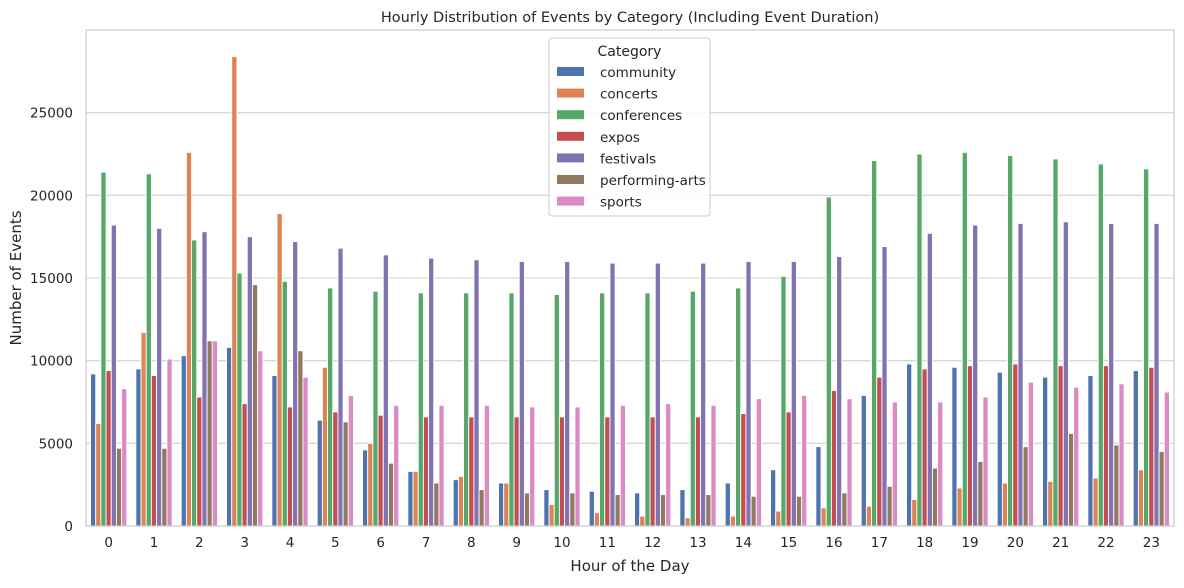  I want to click on x-axis-ticks: 0 1 2 3 4 5 6 7 8 9 10 11 12 13 14 15 16 17 18 19 20 21 22 23, so click(632, 543).